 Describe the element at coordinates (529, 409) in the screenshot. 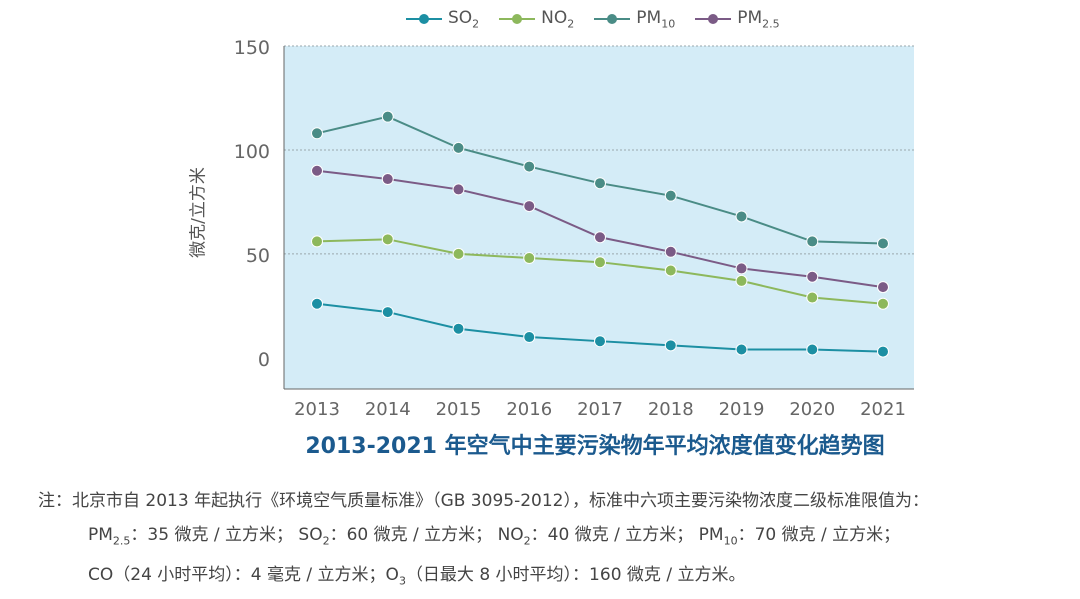

I see `x-tick-label: 2016` at that location.